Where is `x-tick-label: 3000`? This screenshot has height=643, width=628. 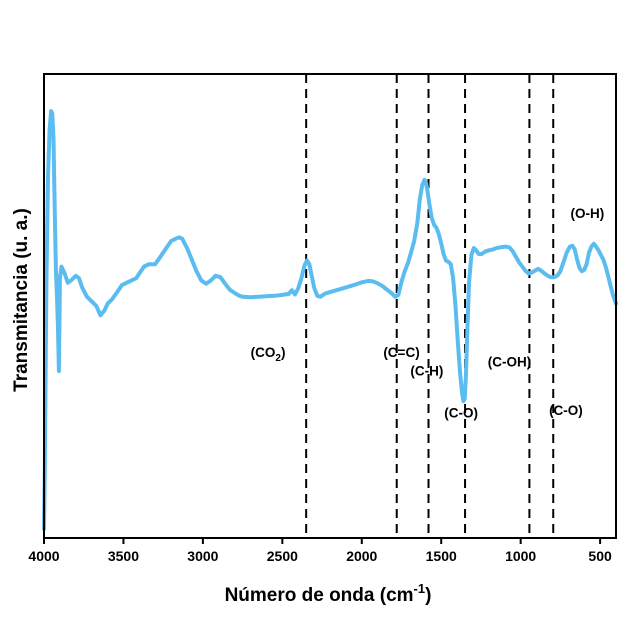 x-tick-label: 3000 is located at coordinates (202, 556).